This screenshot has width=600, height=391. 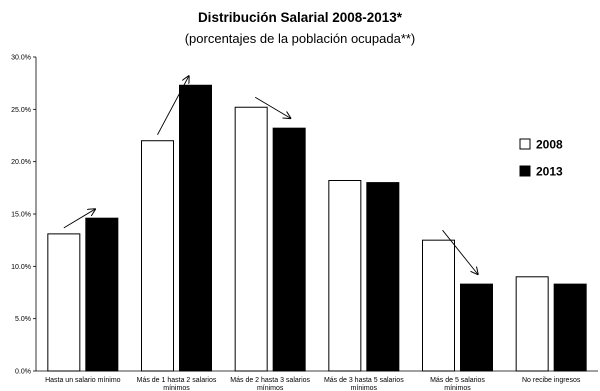 What do you see at coordinates (551, 380) in the screenshot?
I see `x-category-label: No recibe ingresos` at bounding box center [551, 380].